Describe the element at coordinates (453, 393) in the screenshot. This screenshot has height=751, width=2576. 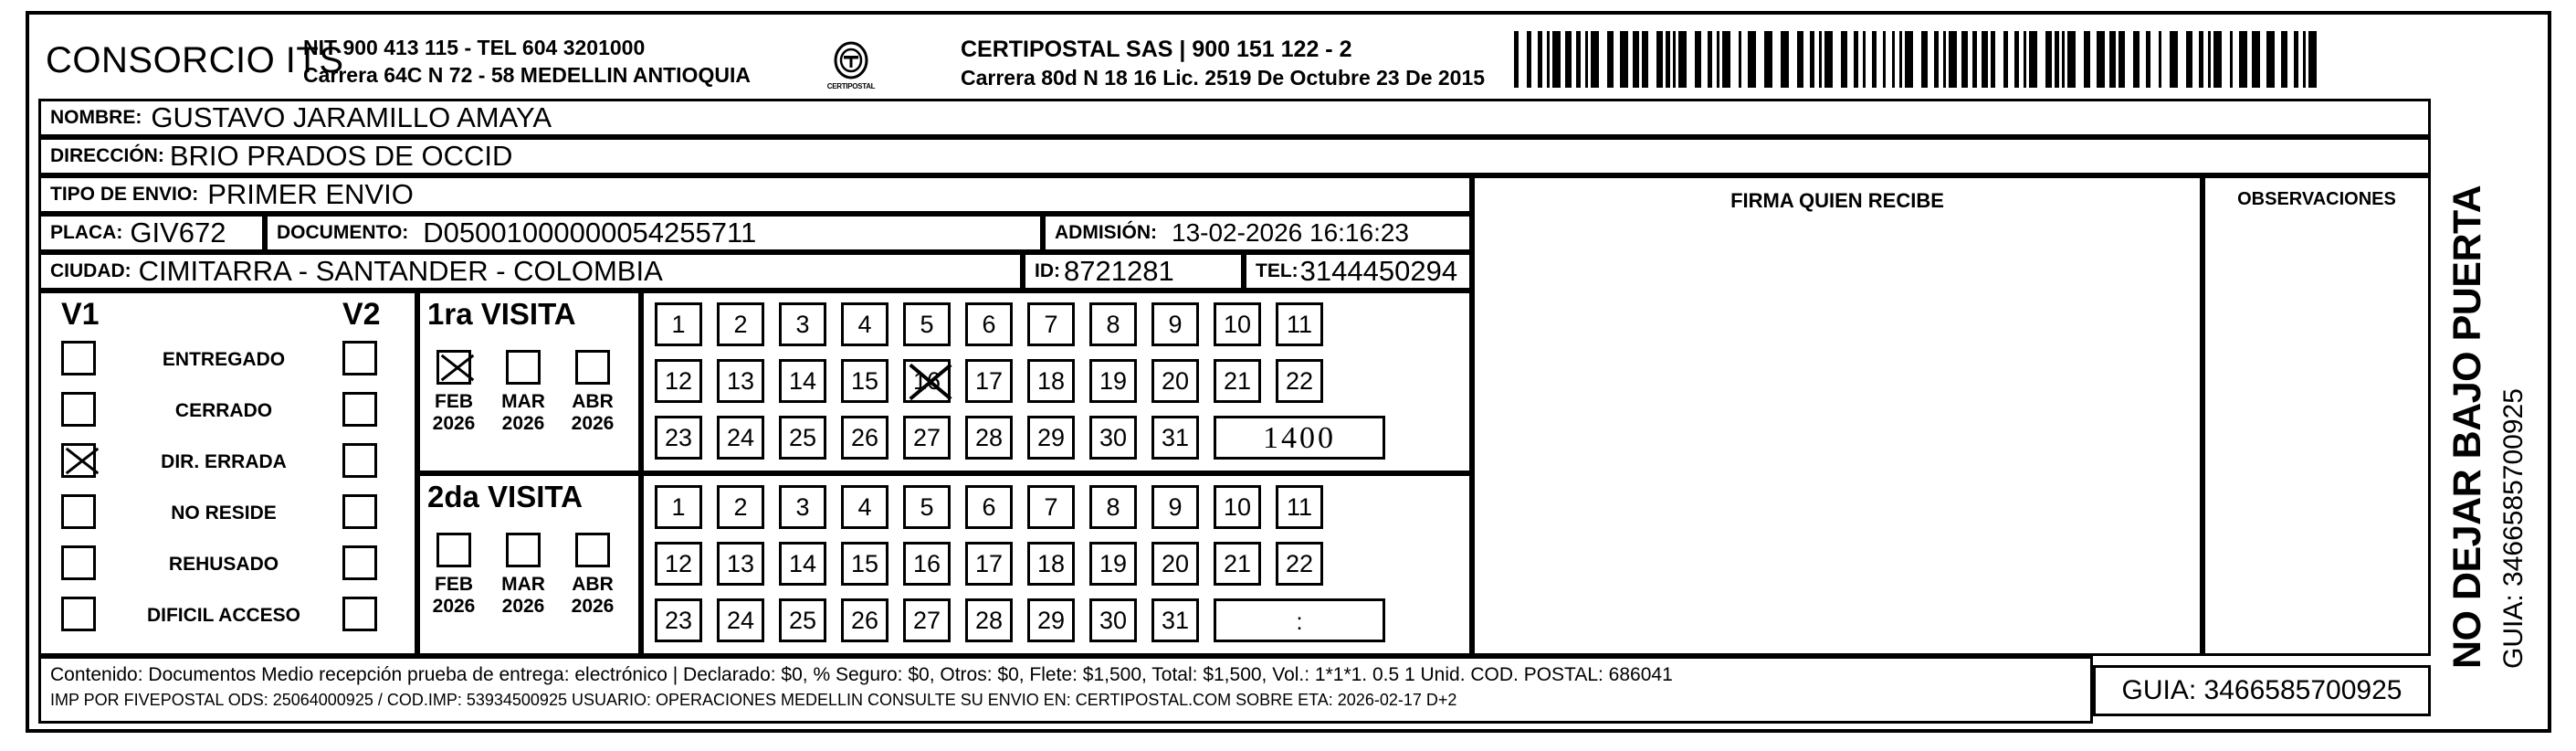
I see `month-option-feb-v1: FEB 2026` at that location.